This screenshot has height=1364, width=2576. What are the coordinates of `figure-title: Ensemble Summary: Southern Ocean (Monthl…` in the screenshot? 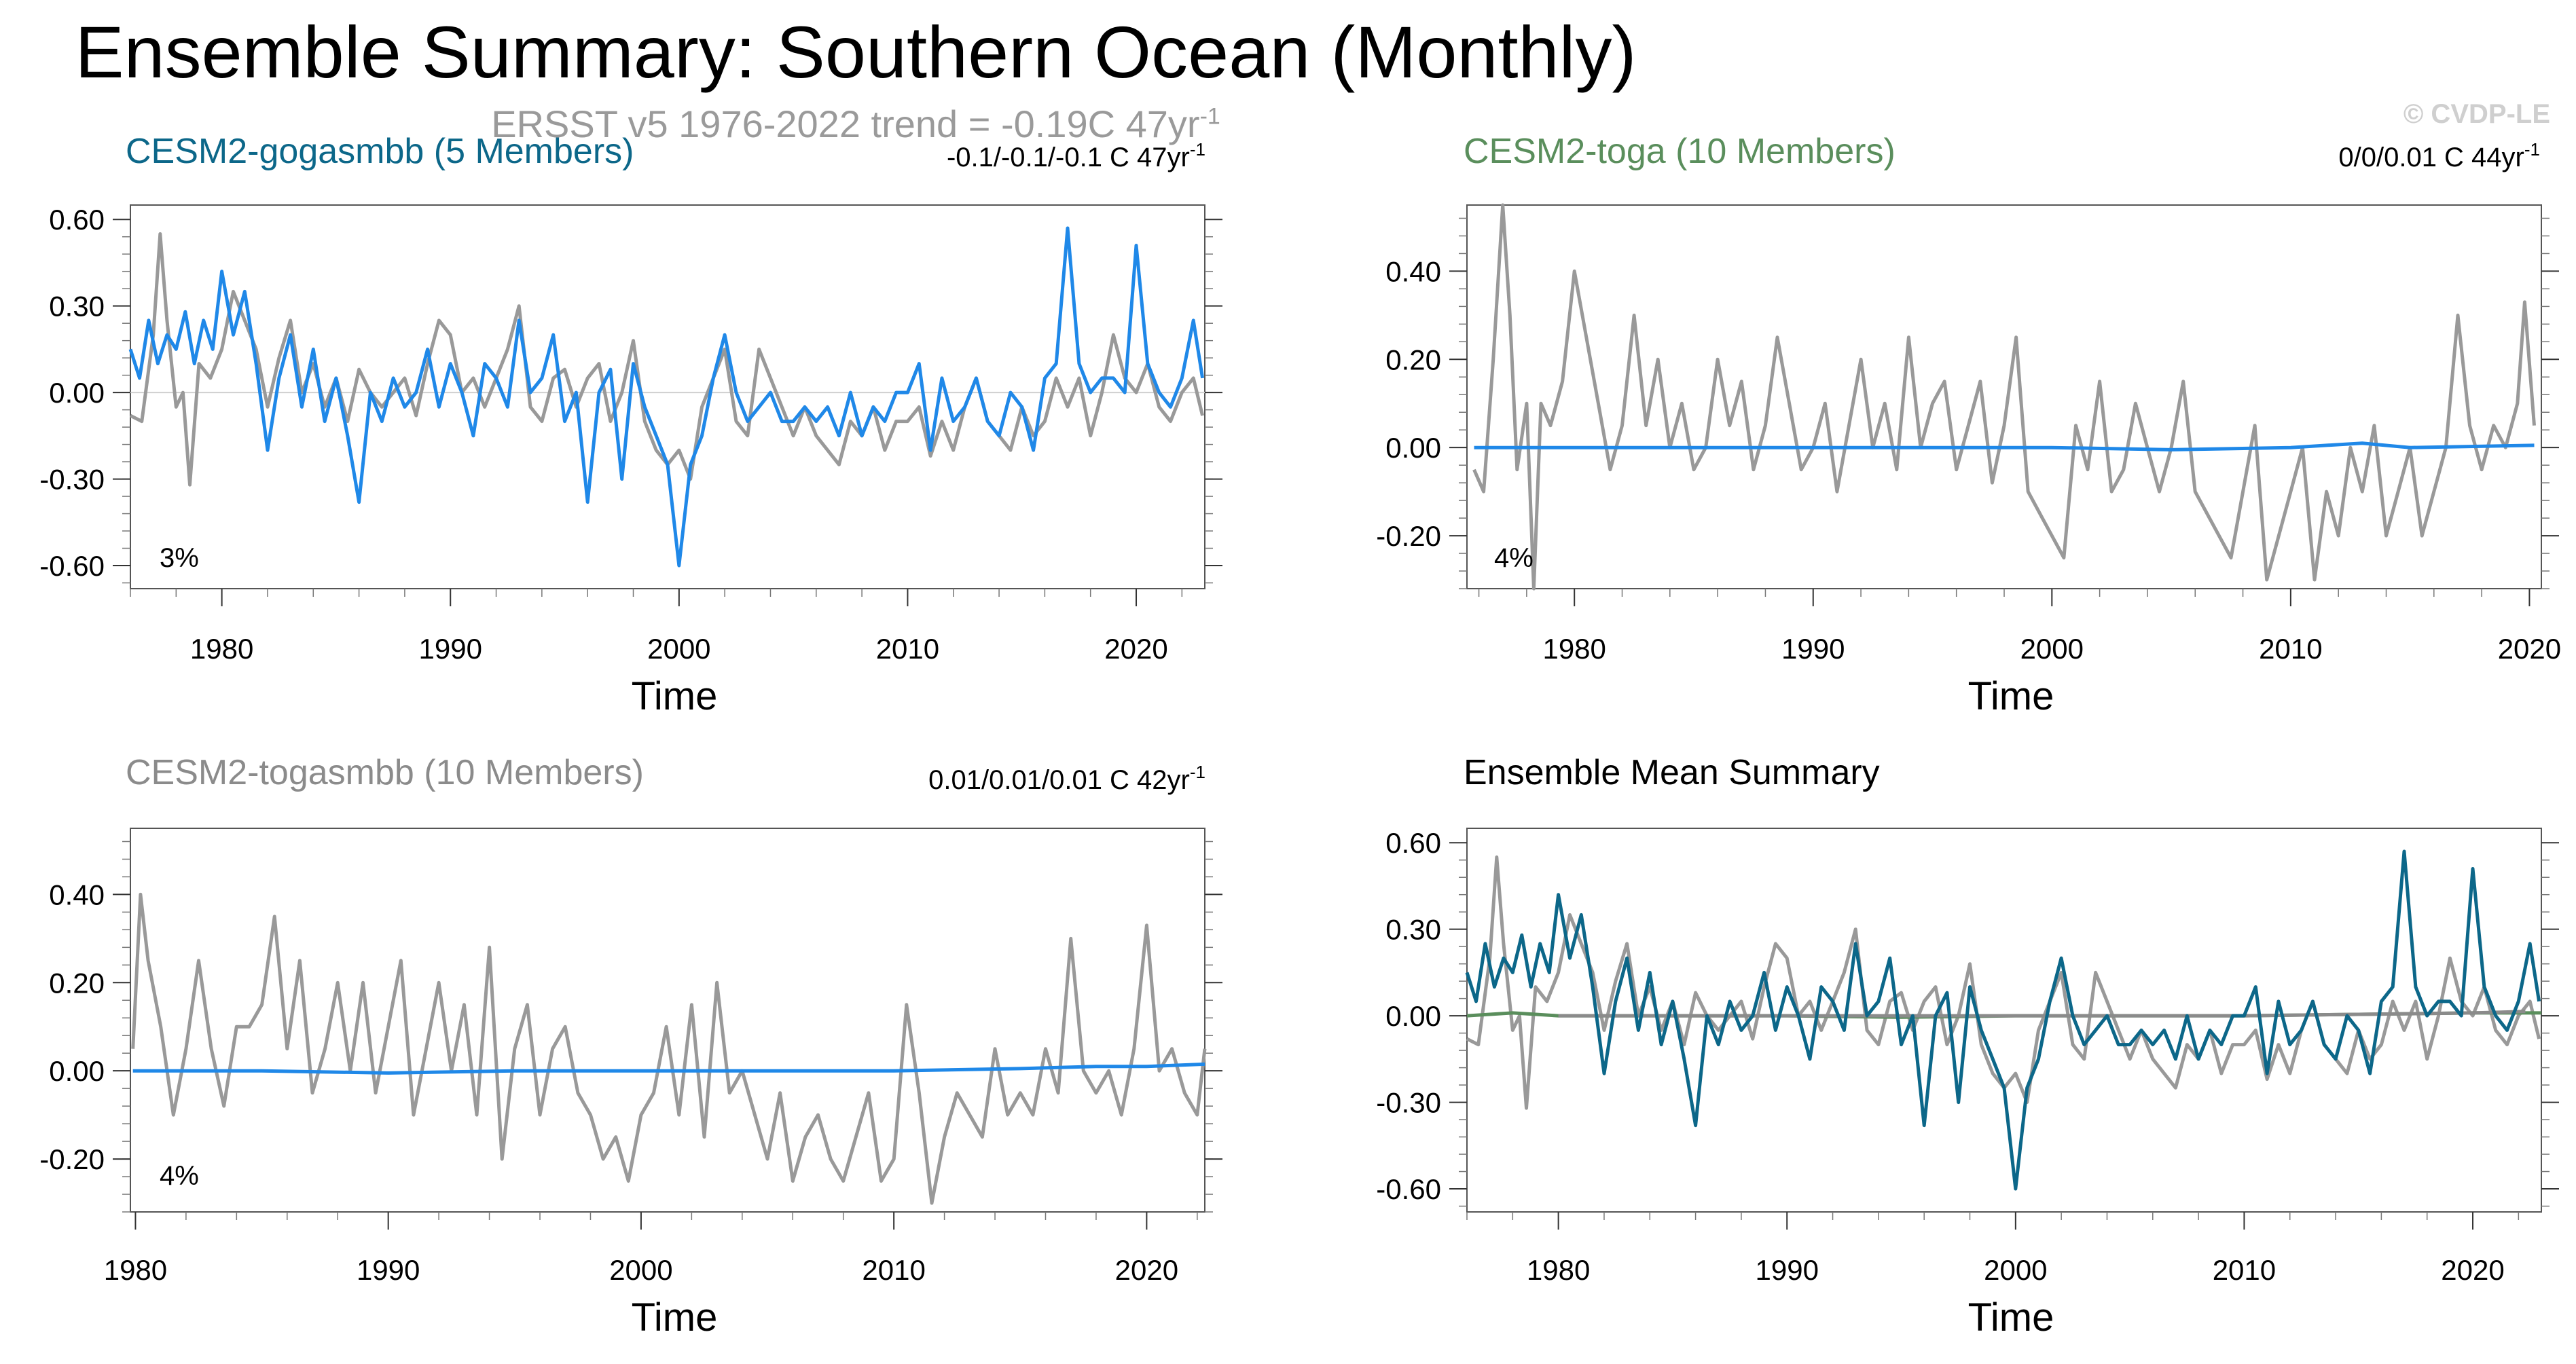 It's located at (856, 52).